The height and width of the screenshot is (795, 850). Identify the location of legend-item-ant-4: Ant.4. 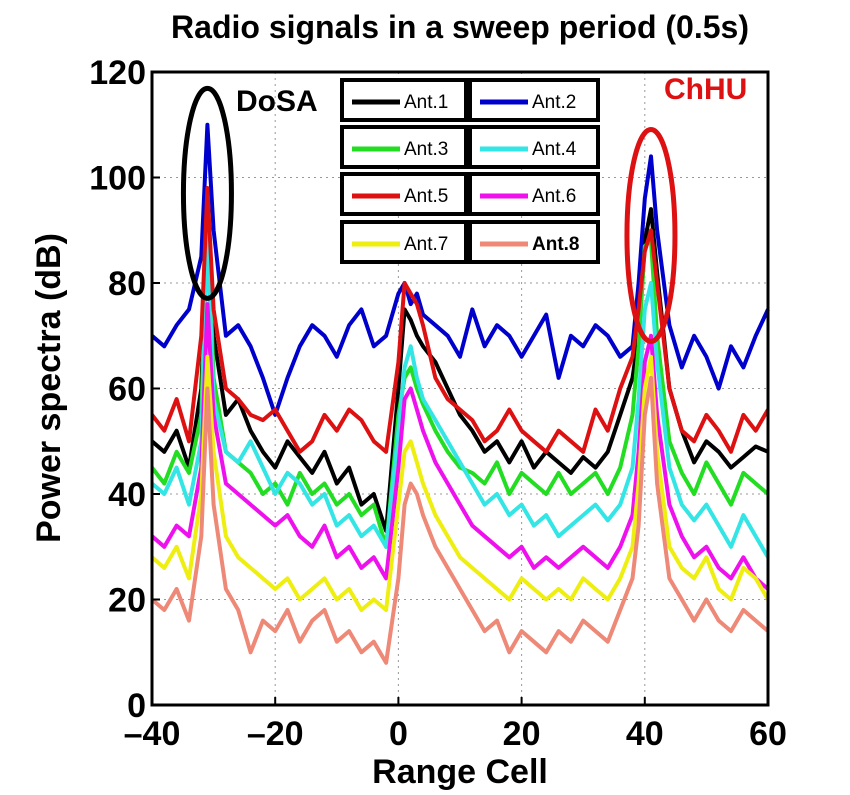
(534, 147).